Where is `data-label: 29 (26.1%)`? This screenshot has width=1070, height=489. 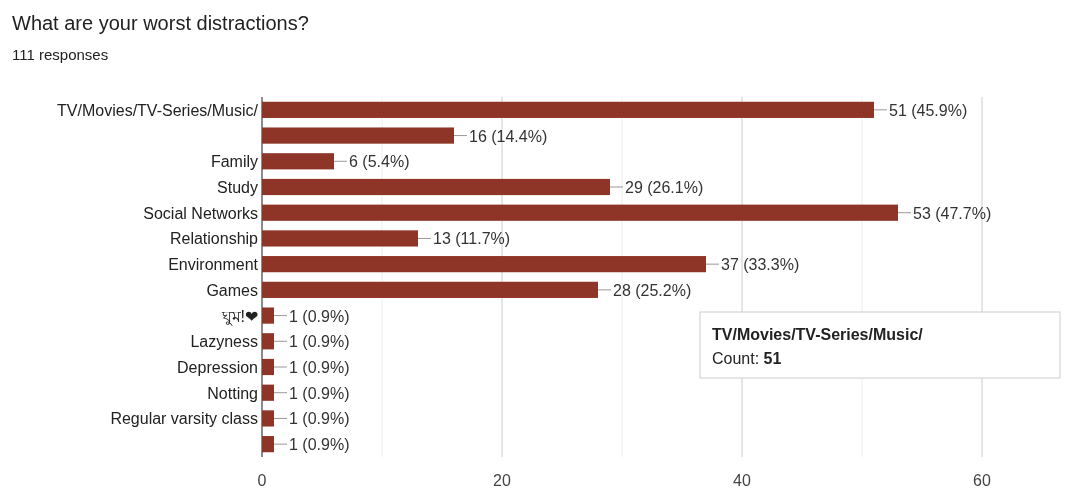 data-label: 29 (26.1%) is located at coordinates (664, 187).